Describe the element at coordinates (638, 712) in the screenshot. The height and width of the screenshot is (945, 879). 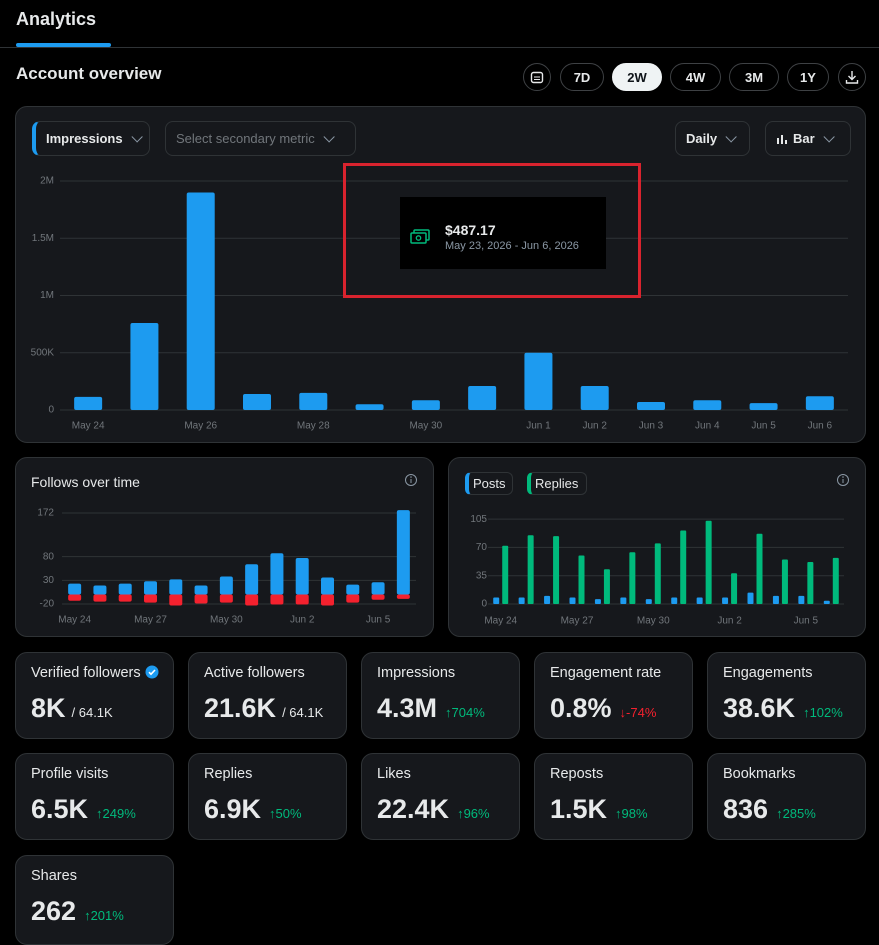
I see `stat-delta: ↓-74%` at that location.